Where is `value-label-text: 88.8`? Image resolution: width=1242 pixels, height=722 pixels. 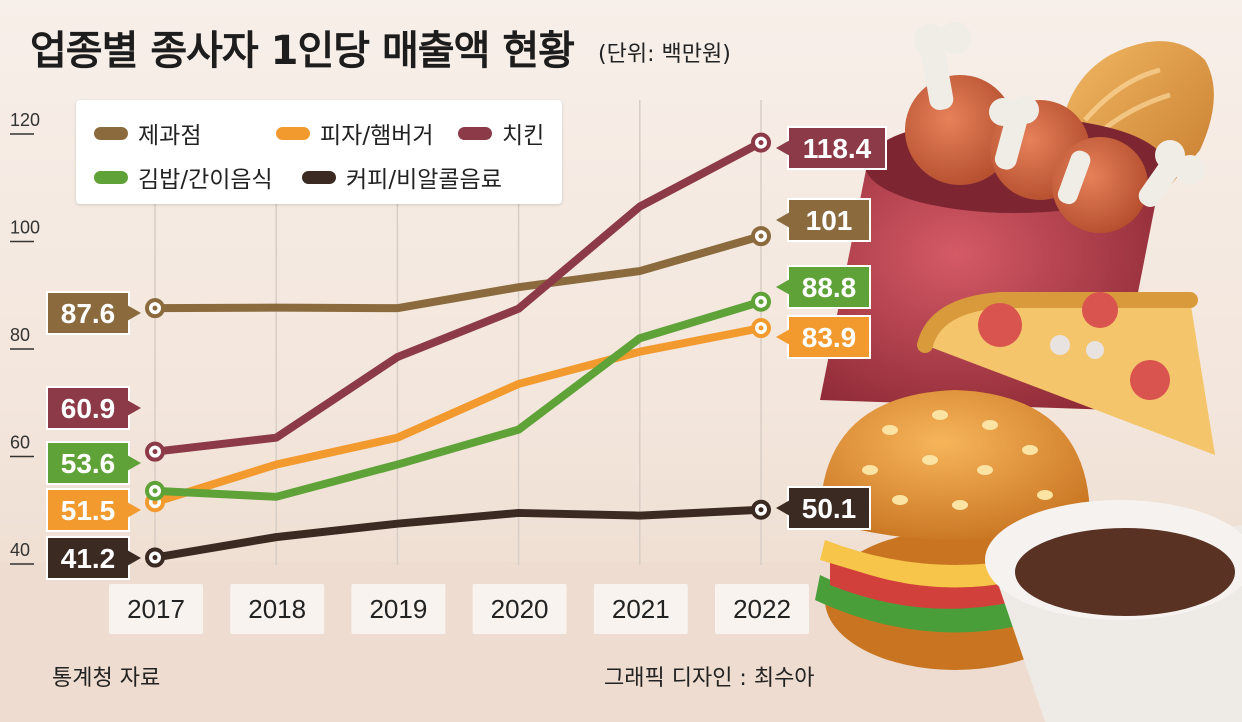
value-label-text: 88.8 is located at coordinates (829, 287).